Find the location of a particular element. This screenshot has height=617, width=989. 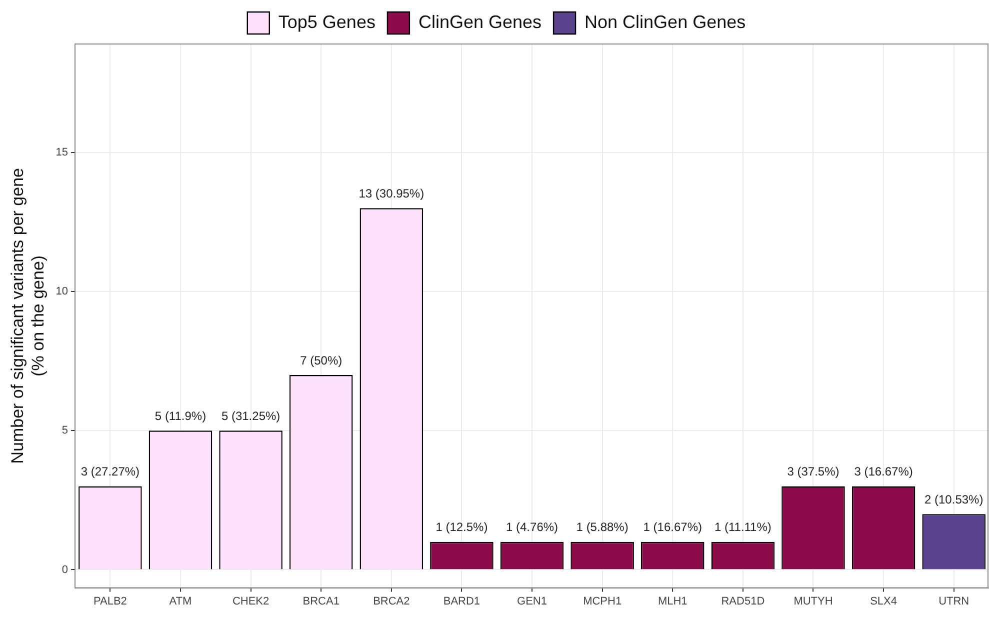

legend-label: Non ClinGen Genes is located at coordinates (665, 22).